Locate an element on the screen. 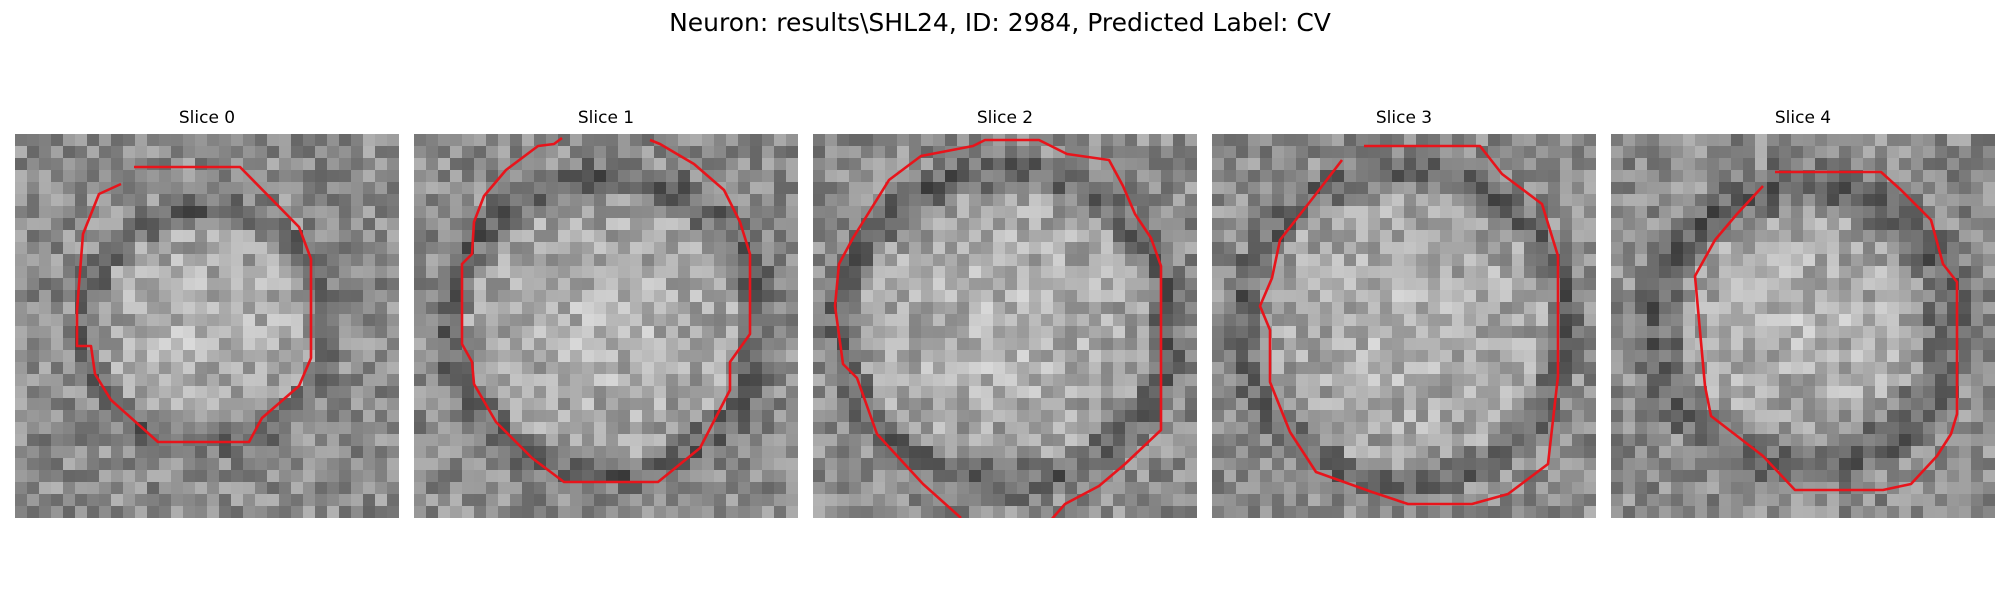 The width and height of the screenshot is (2000, 600). slice-panel-2: Slice 2 is located at coordinates (1005, 313).